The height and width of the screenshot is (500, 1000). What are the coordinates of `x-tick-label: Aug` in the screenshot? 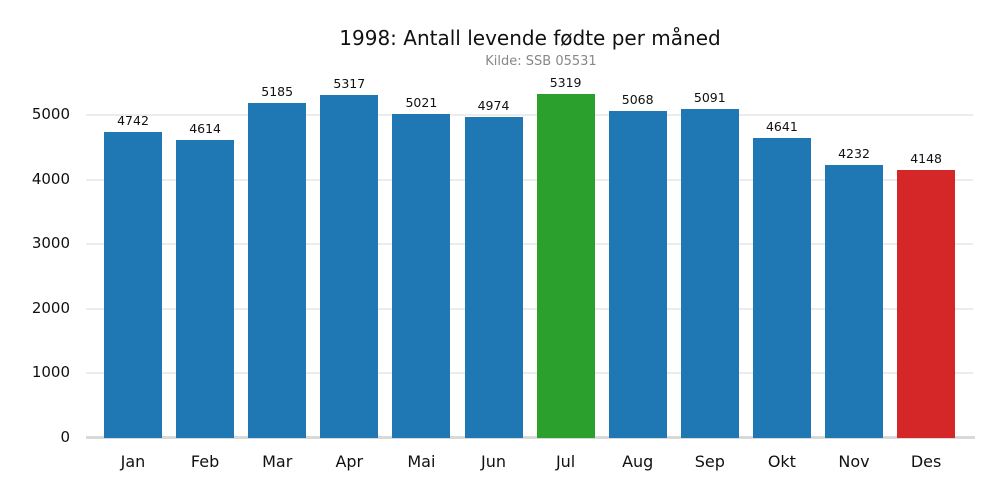 It's located at (638, 461).